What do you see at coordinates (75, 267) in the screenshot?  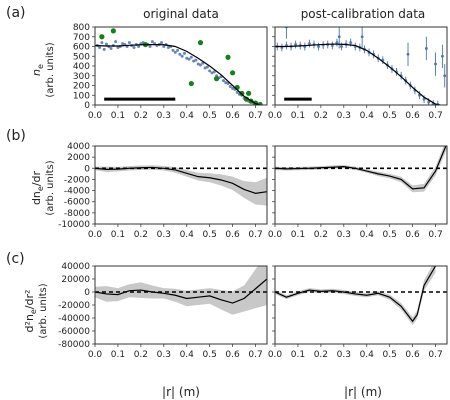 I see `y-tick-label: 40000` at bounding box center [75, 267].